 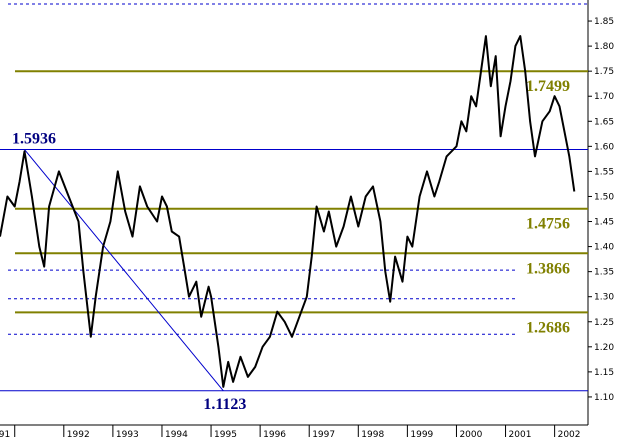 What do you see at coordinates (604, 398) in the screenshot?
I see `y-tick-label: 1.10` at bounding box center [604, 398].